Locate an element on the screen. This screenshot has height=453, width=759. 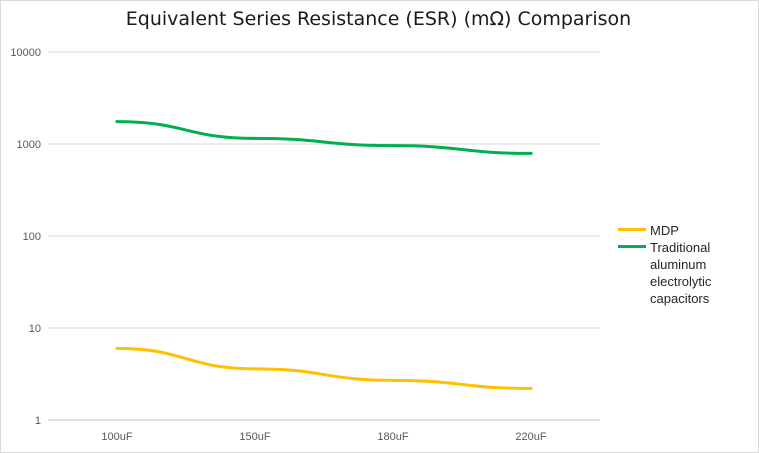
x-tick-label: 180uF is located at coordinates (392, 437).